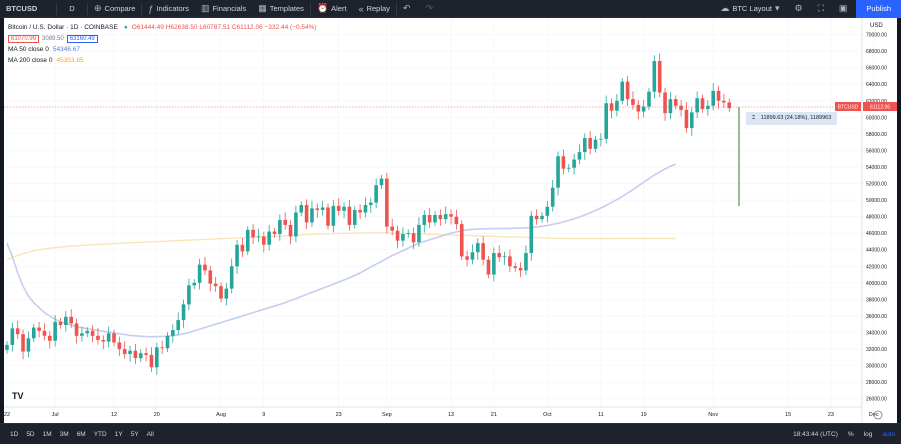  I want to click on range-1m: 1M, so click(47, 434).